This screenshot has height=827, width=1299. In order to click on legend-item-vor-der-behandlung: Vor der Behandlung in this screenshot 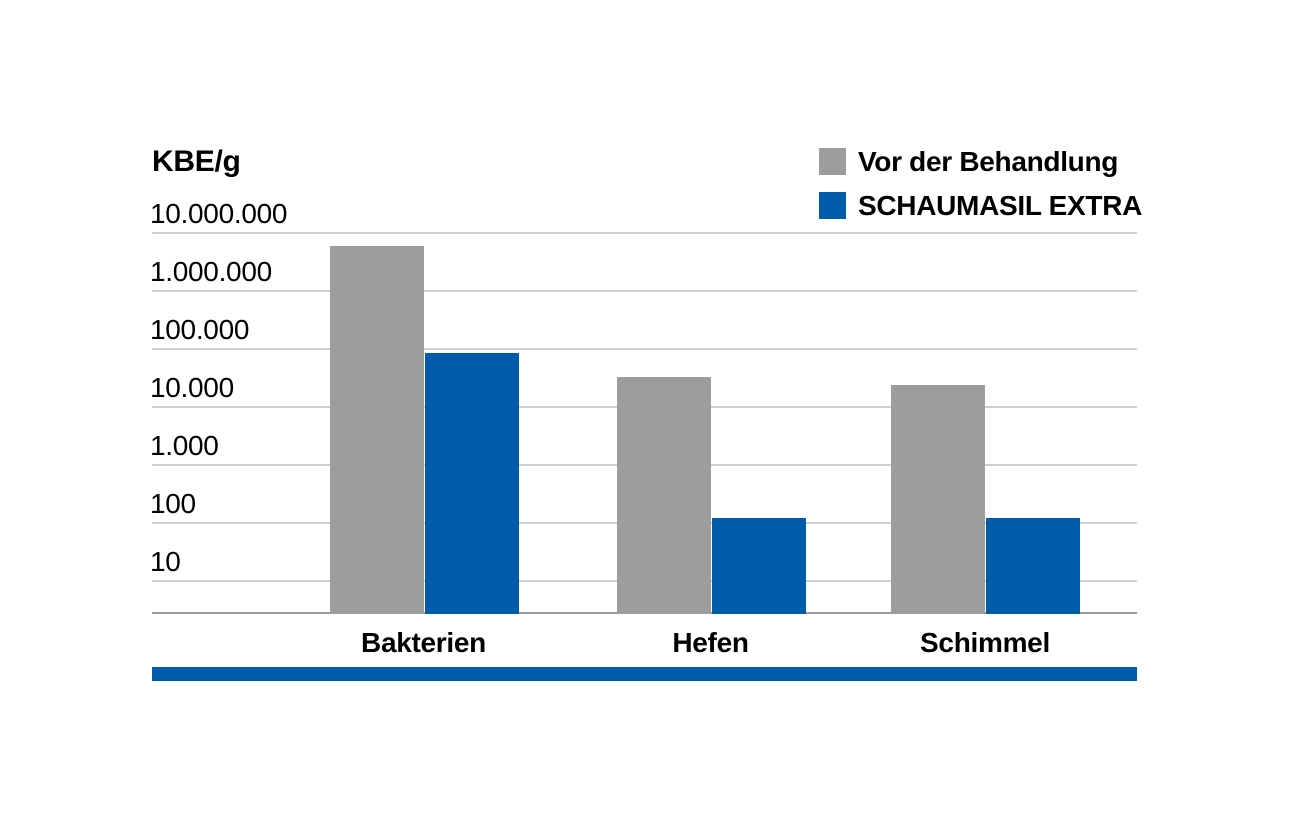, I will do `click(980, 161)`.